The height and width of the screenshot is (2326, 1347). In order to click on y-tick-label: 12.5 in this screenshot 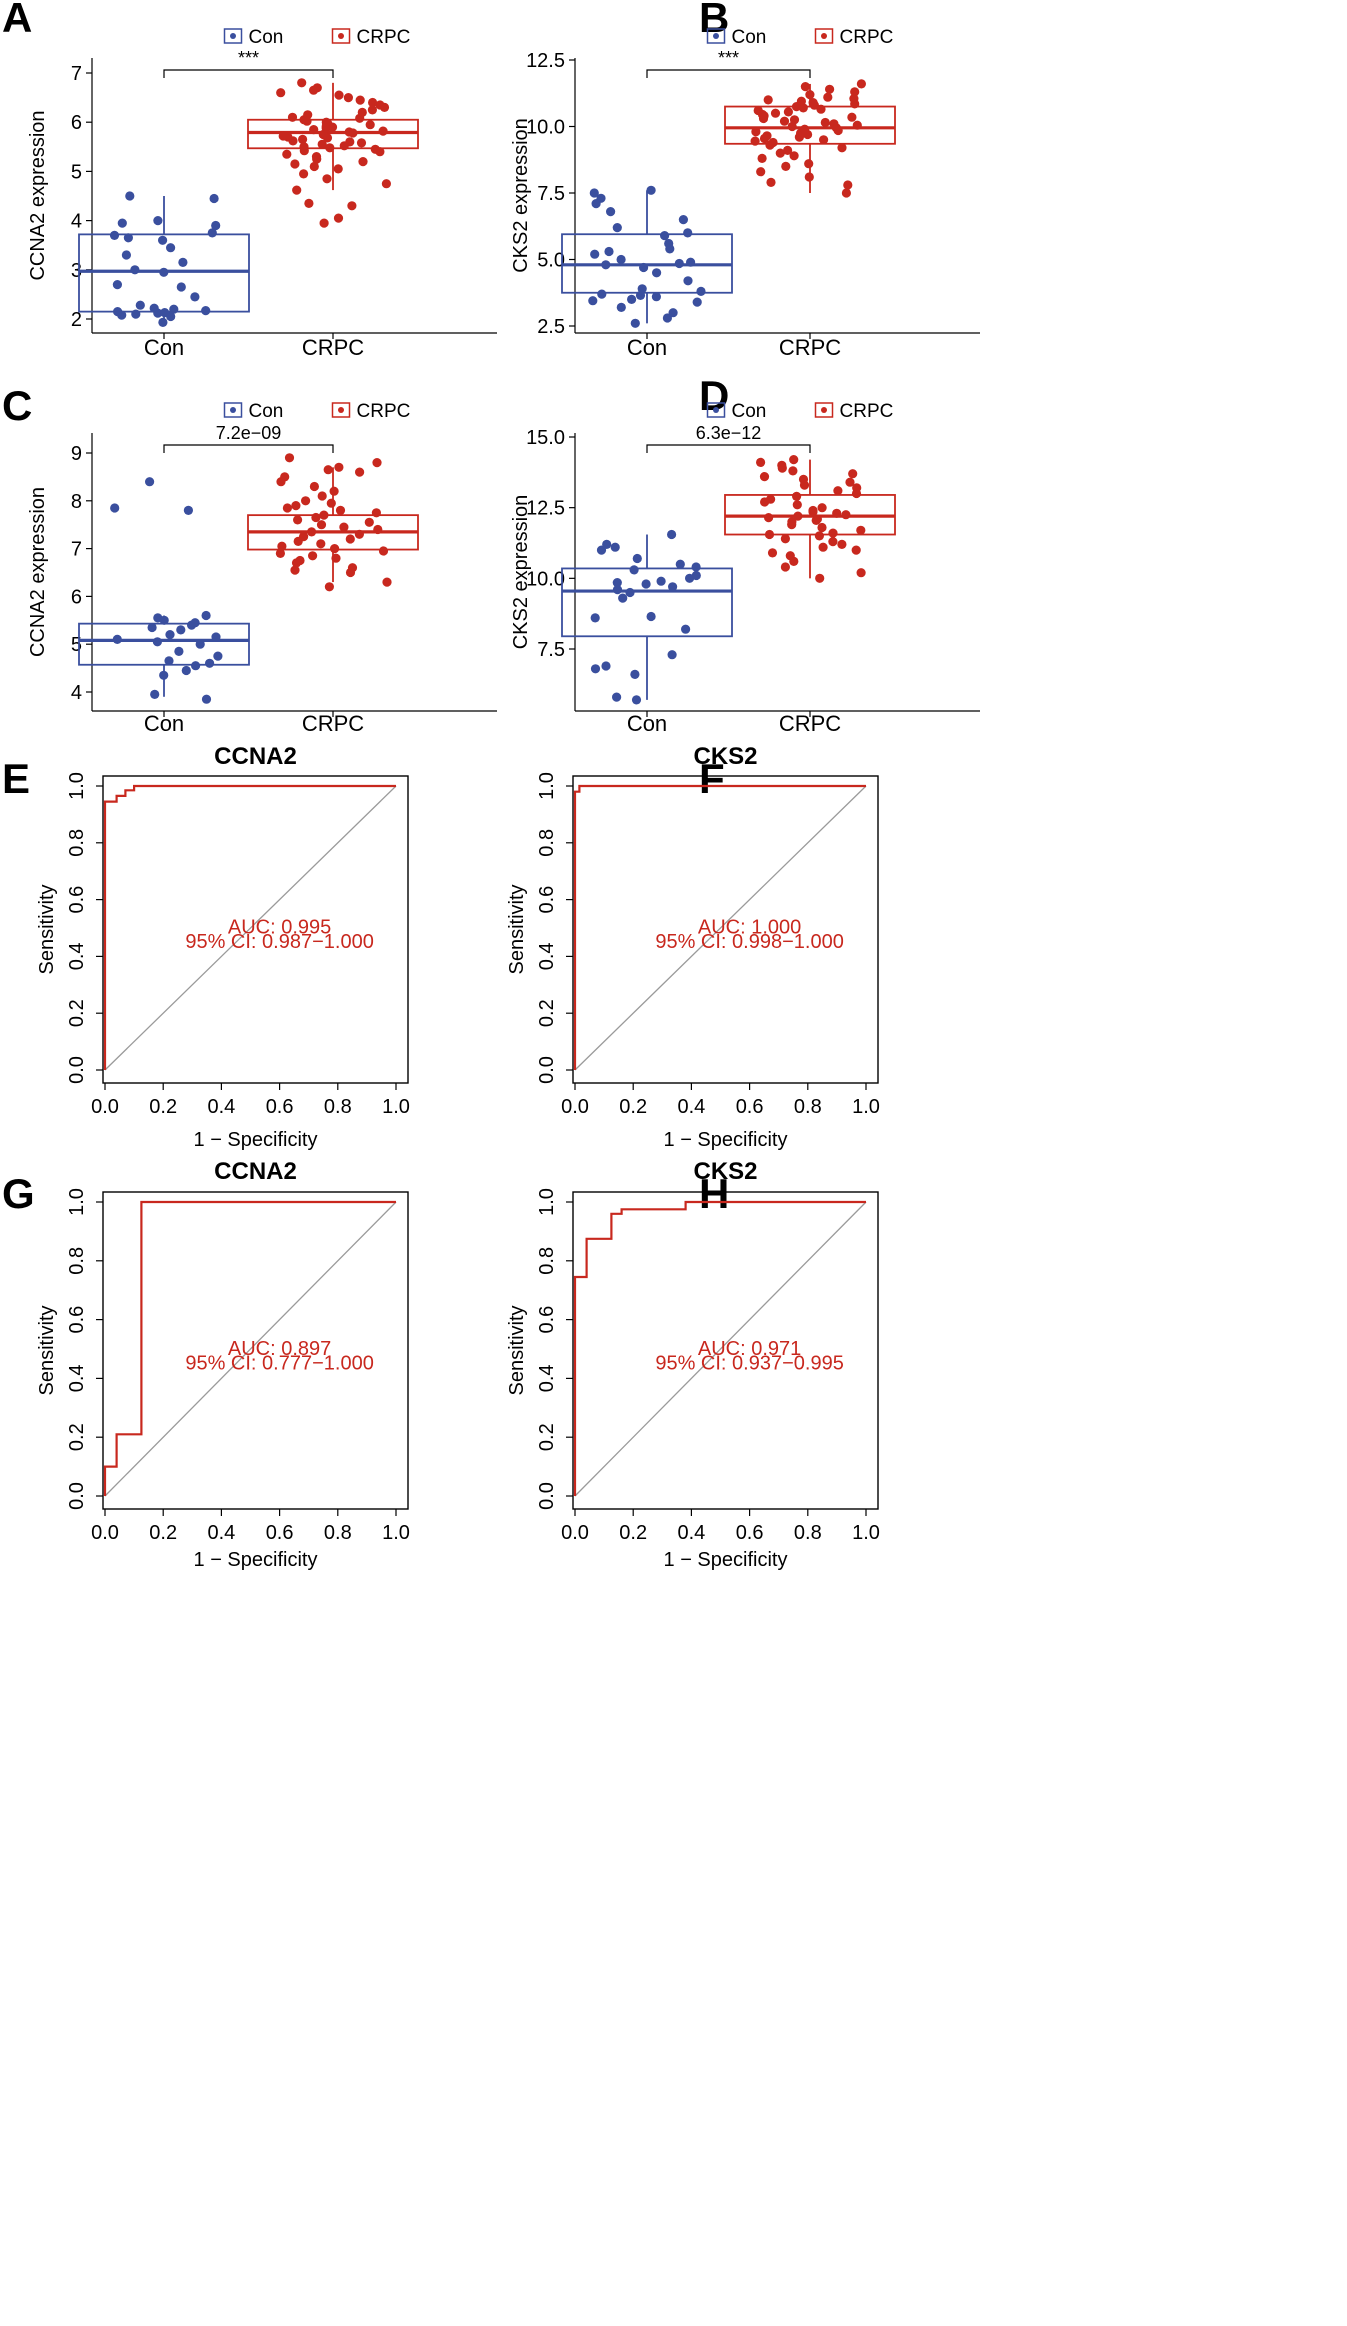, I will do `click(545, 509)`.